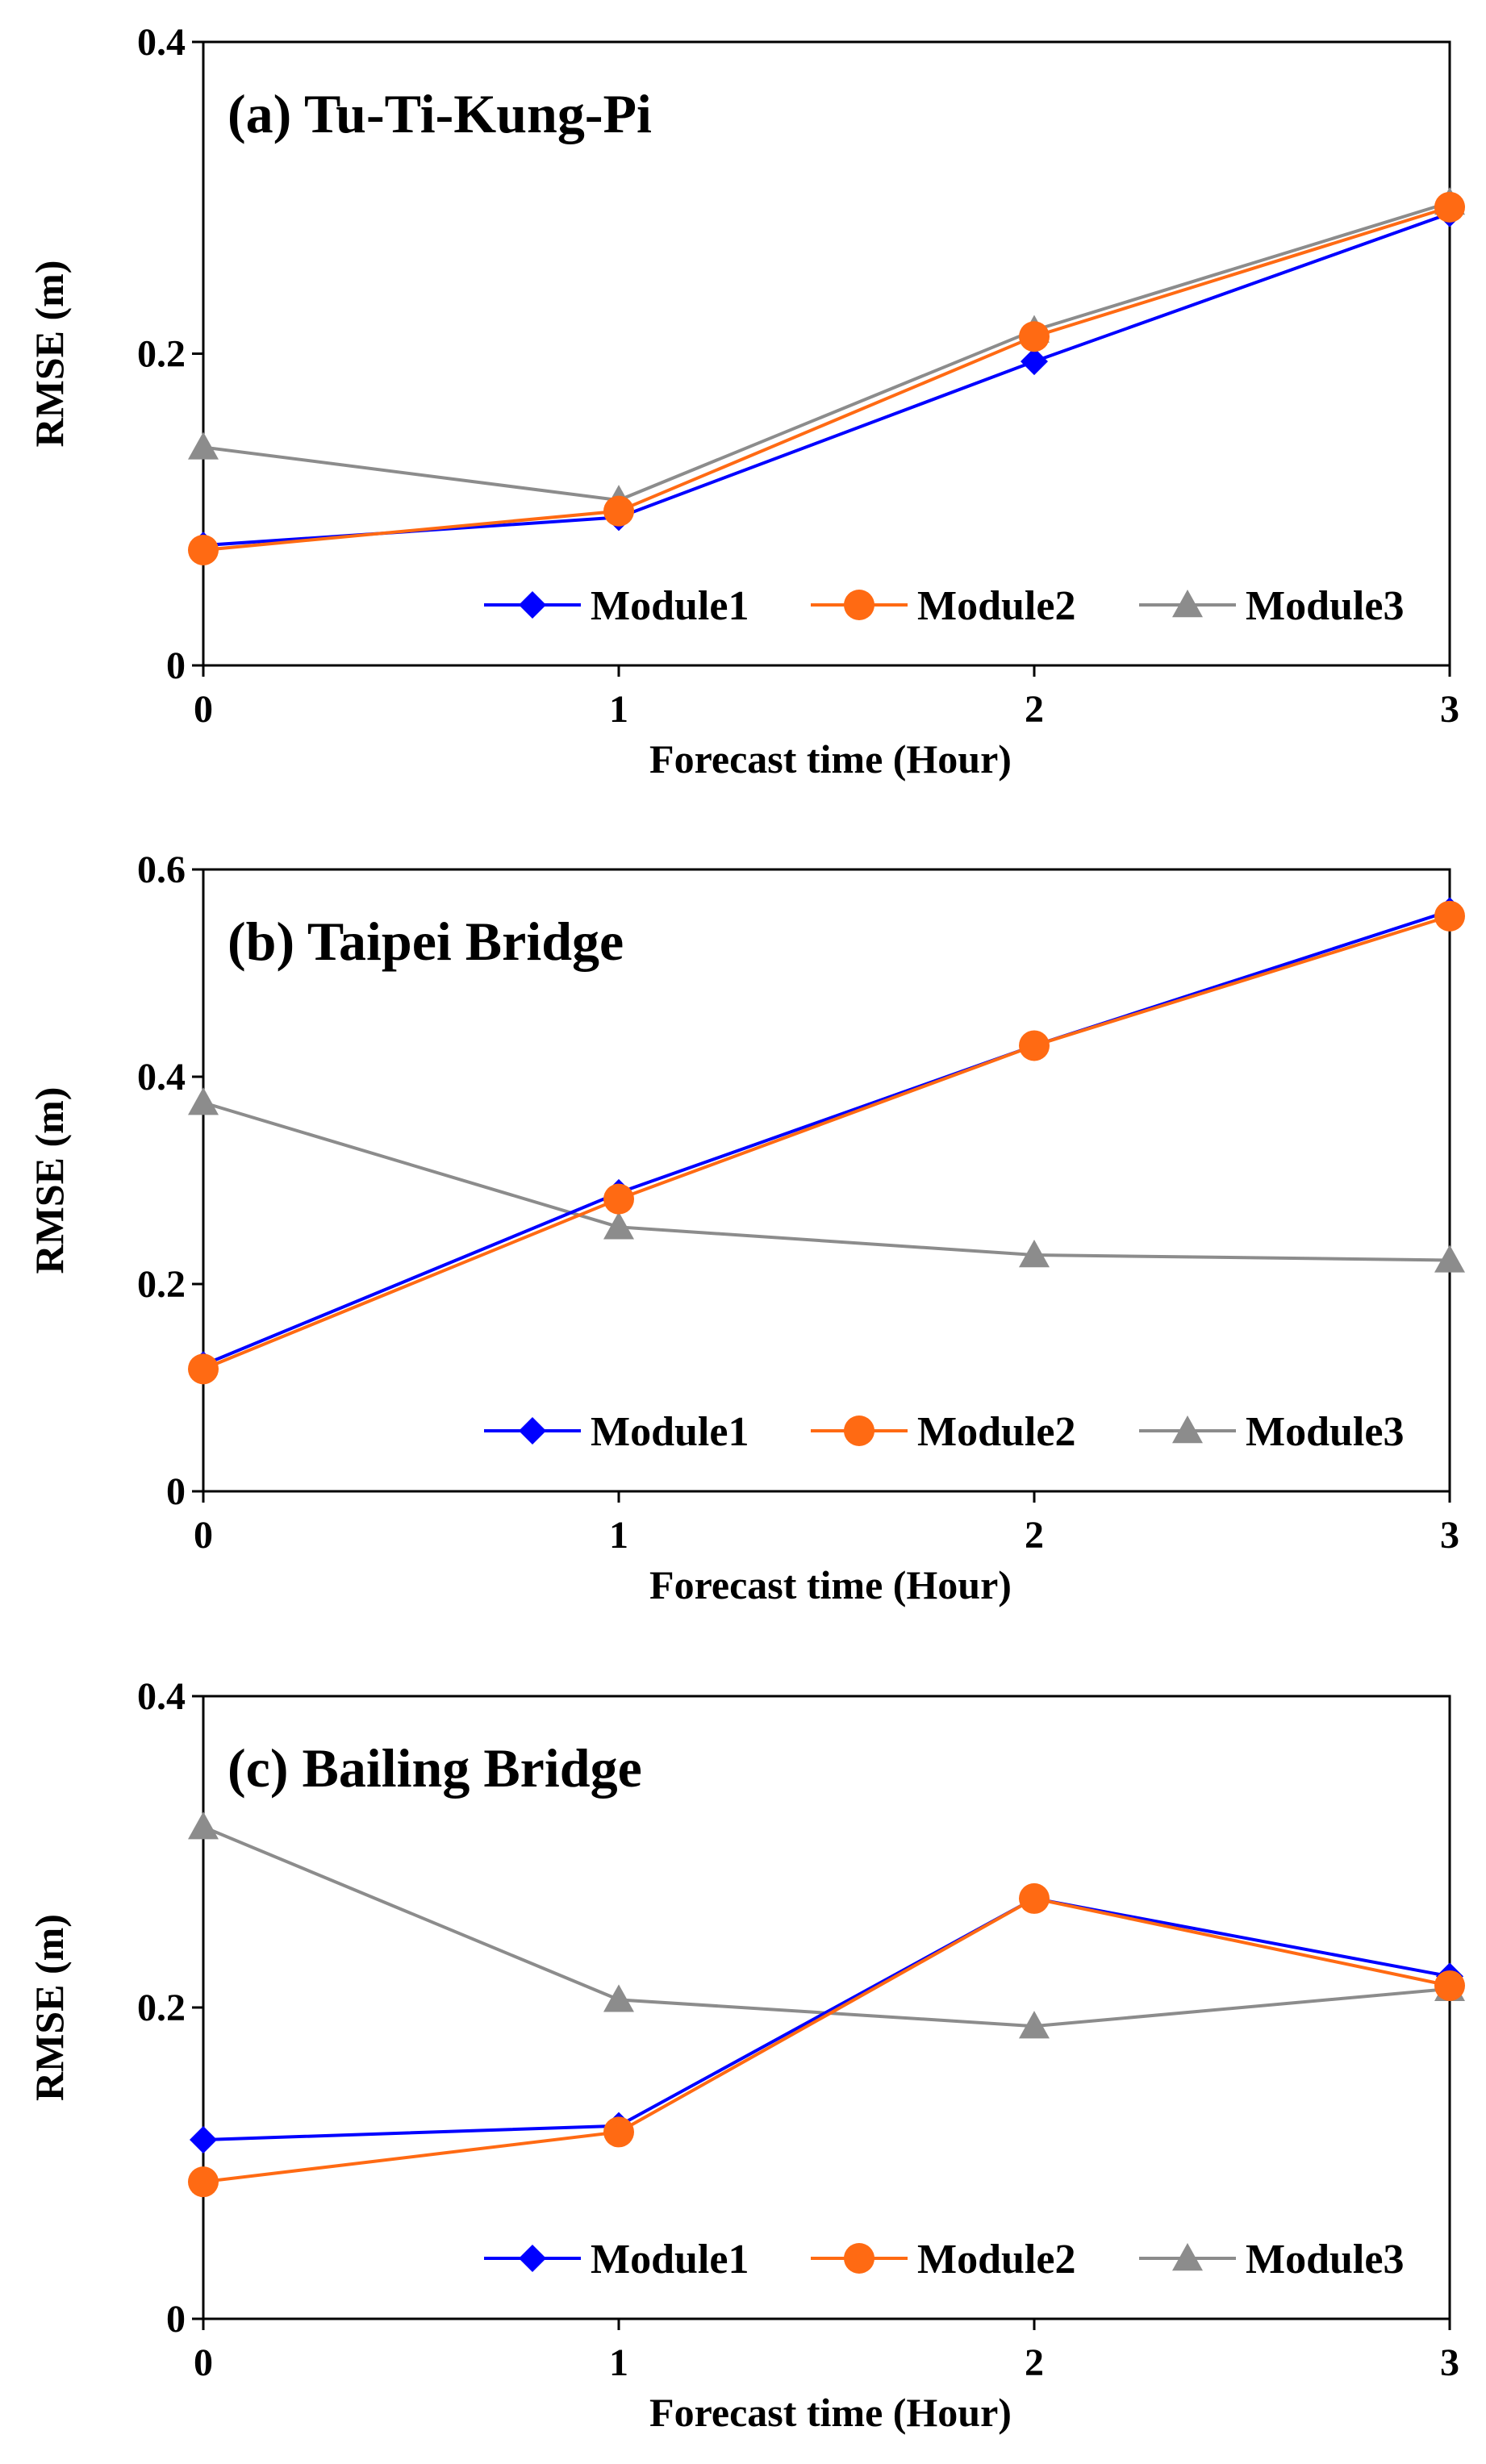  I want to click on panel-title: (a) Tu-Ti-Kung-Pi, so click(439, 113).